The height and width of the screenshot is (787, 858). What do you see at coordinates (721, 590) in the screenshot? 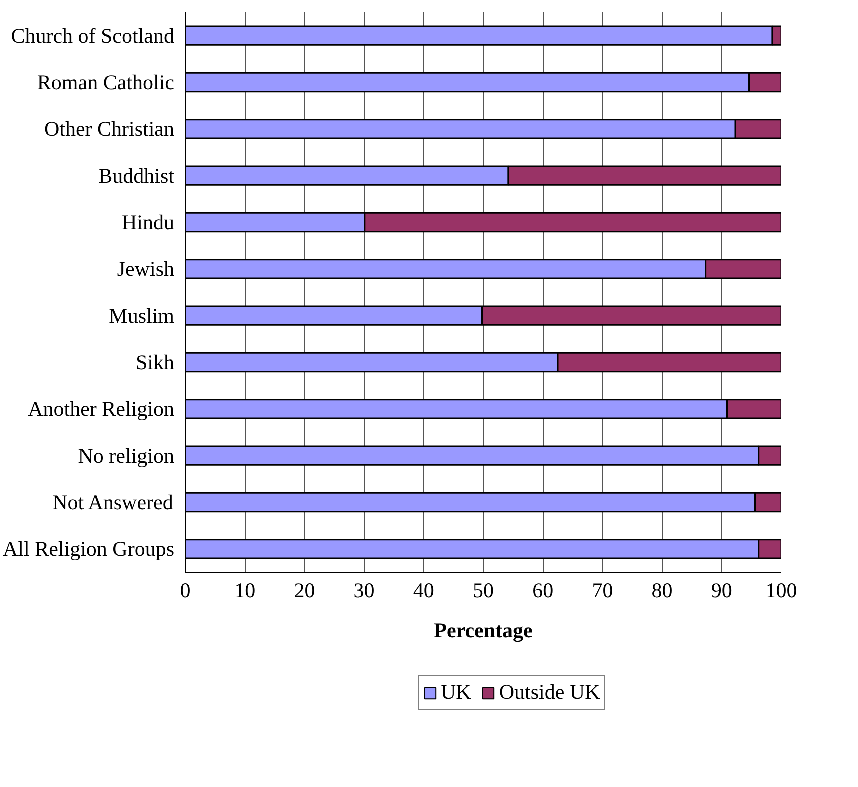
I see `x-tick-label: 90` at bounding box center [721, 590].